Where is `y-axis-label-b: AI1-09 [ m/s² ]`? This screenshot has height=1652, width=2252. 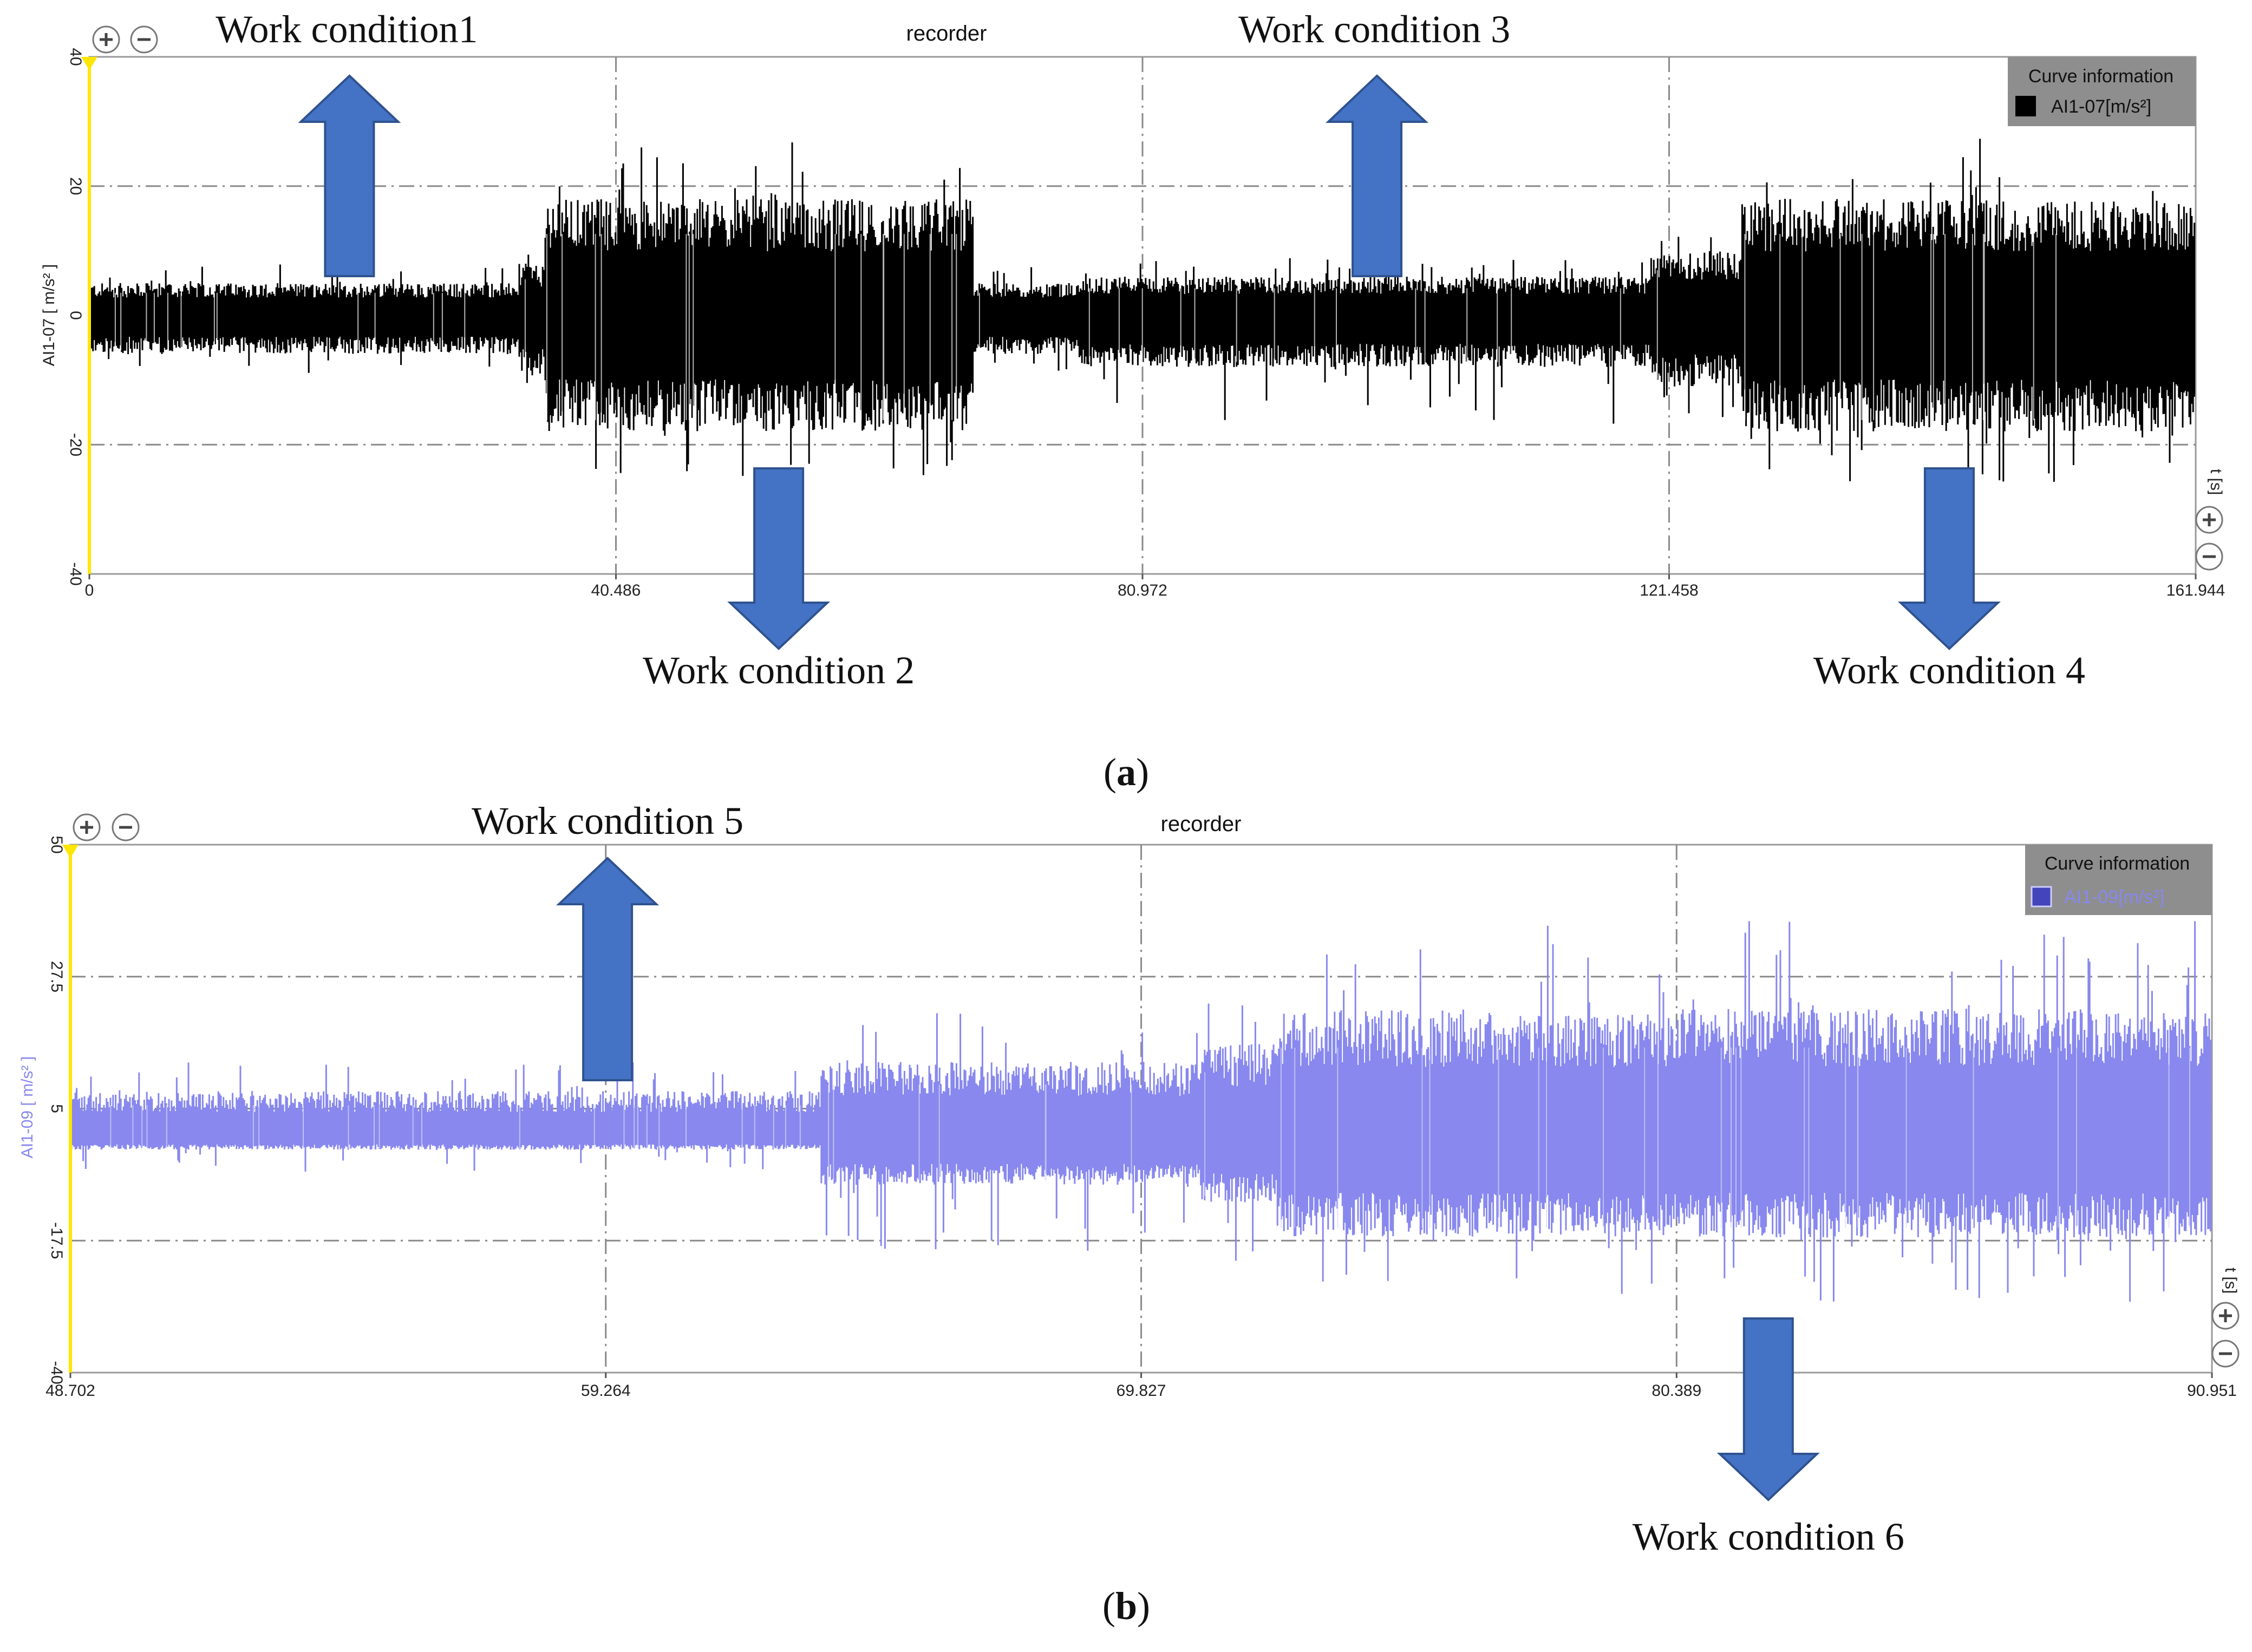
y-axis-label-b: AI1-09 [ m/s² ] is located at coordinates (27, 1107).